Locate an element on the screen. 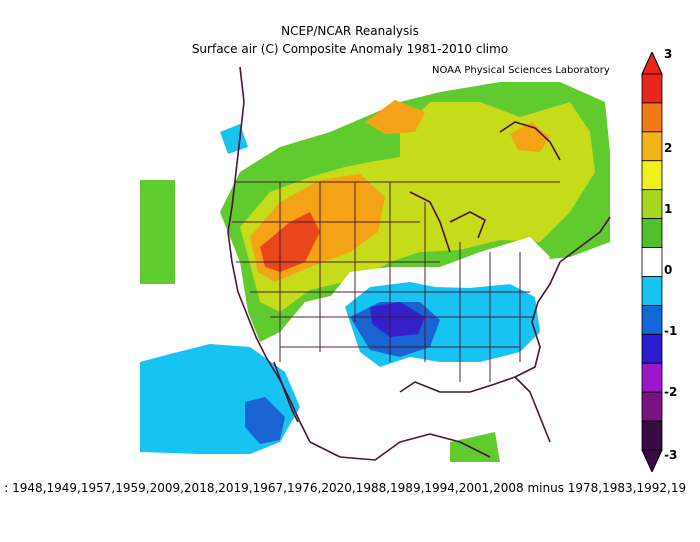  colorbar is located at coordinates (652, 262).